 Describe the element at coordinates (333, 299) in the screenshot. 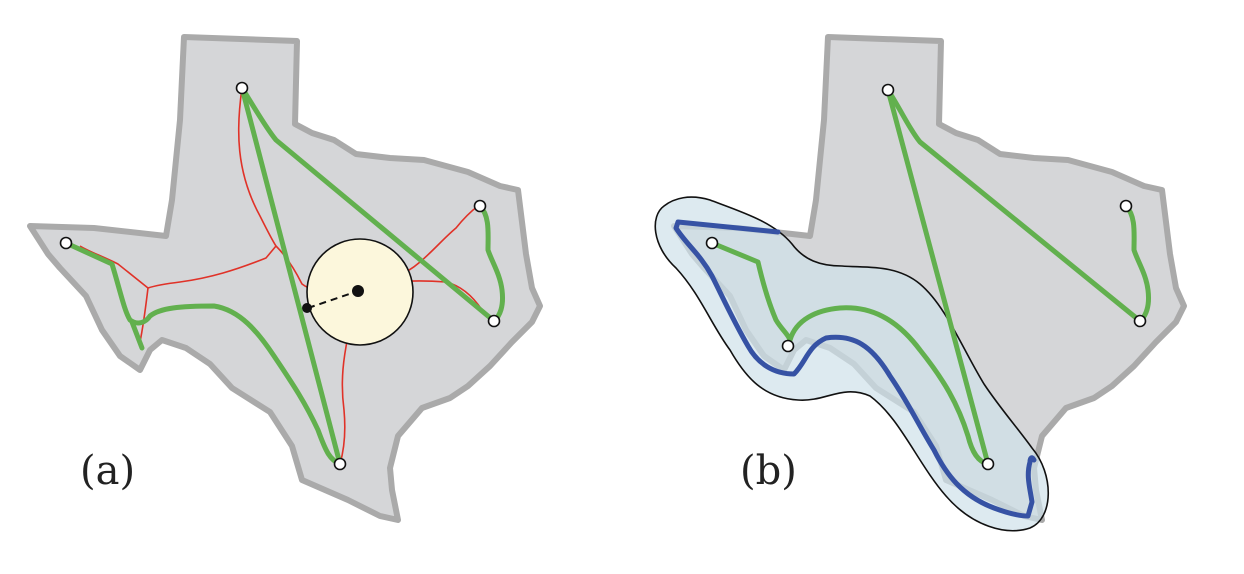

I see `dashed-radius` at that location.